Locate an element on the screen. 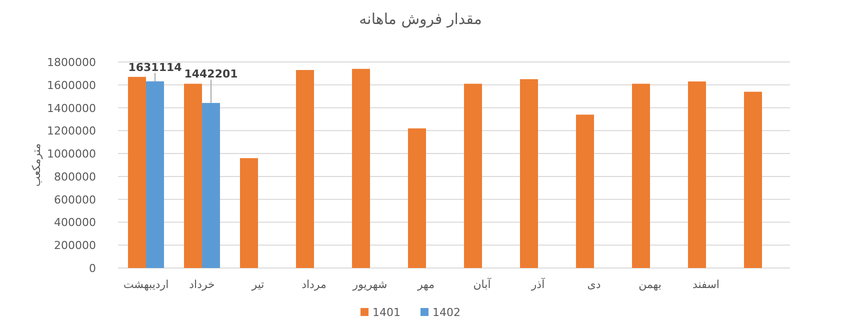  y-tick-label: 400000 is located at coordinates (75, 223).